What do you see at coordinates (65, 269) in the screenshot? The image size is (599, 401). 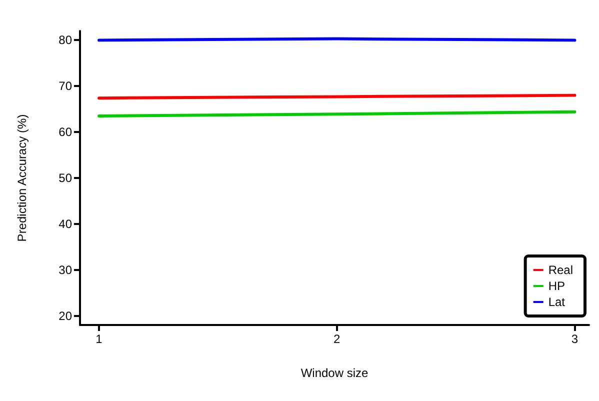 I see `y-tick-label: 30` at bounding box center [65, 269].